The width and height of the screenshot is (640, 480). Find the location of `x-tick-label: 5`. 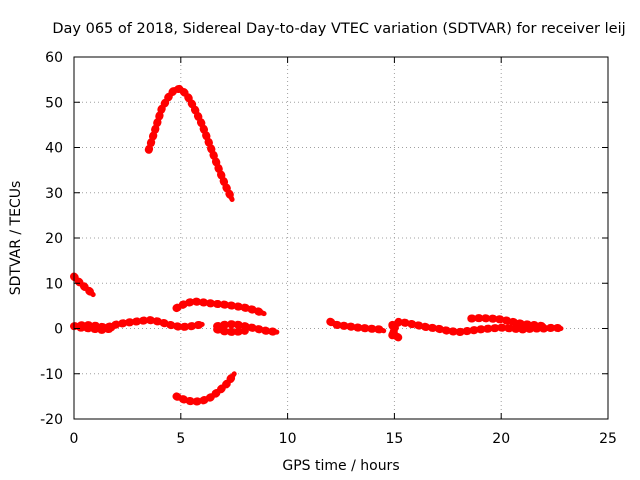

x-tick-label: 5 is located at coordinates (180, 439).